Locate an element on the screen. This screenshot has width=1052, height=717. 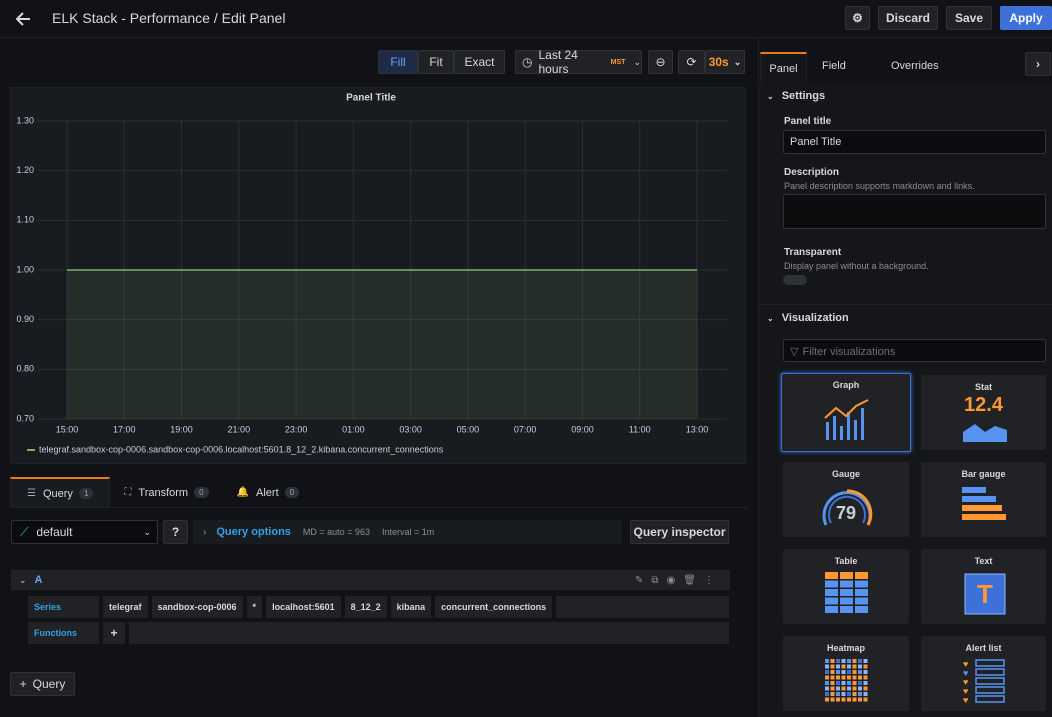
row-actions: ✎⧉◉🗑⋮ is located at coordinates (678, 580).